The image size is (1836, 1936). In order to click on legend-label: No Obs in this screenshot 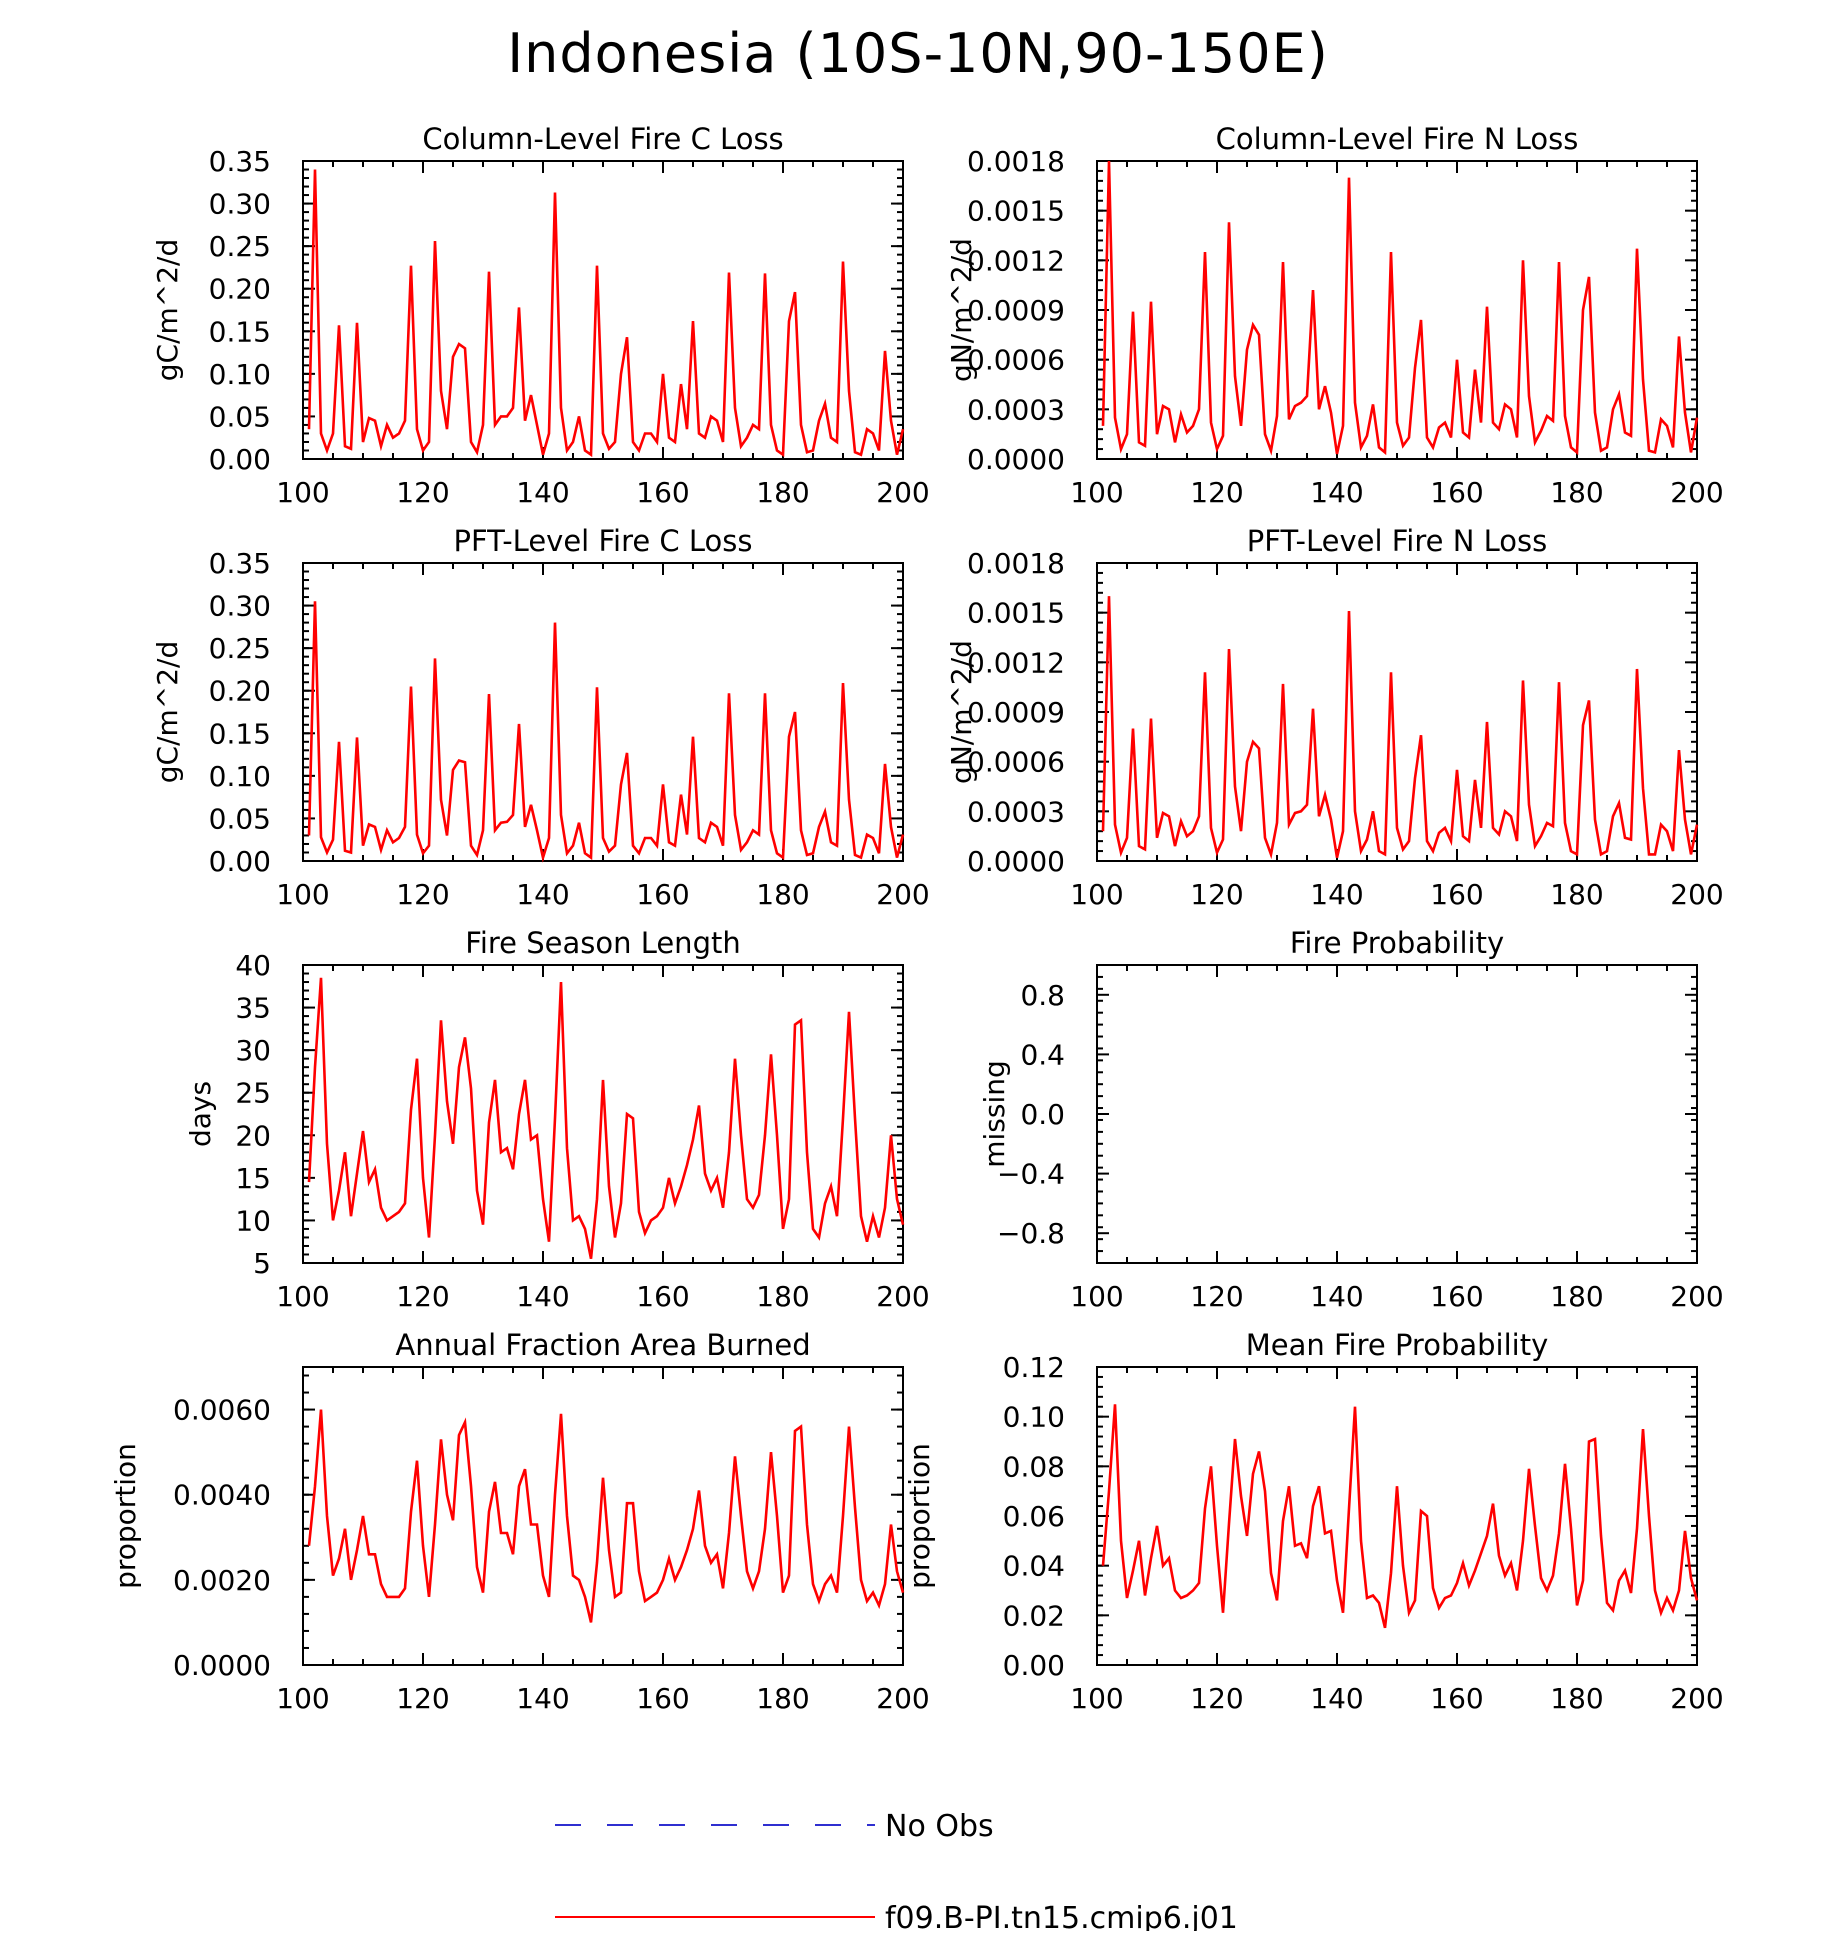, I will do `click(939, 1826)`.